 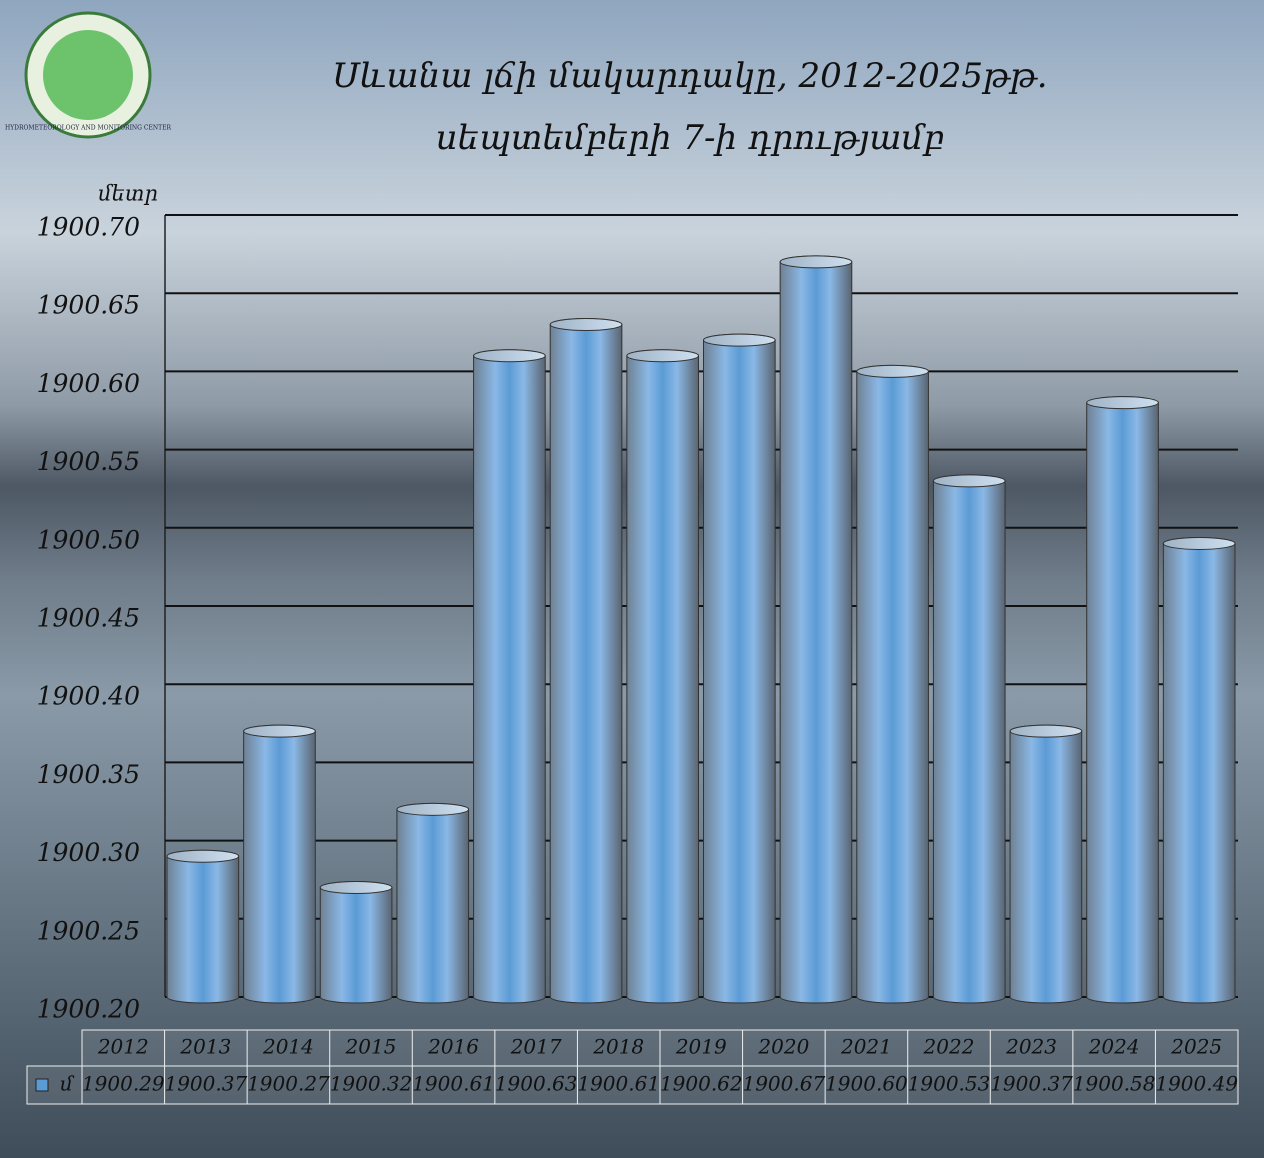 I want to click on y-tick-label: 1900.30, so click(x=88, y=852).